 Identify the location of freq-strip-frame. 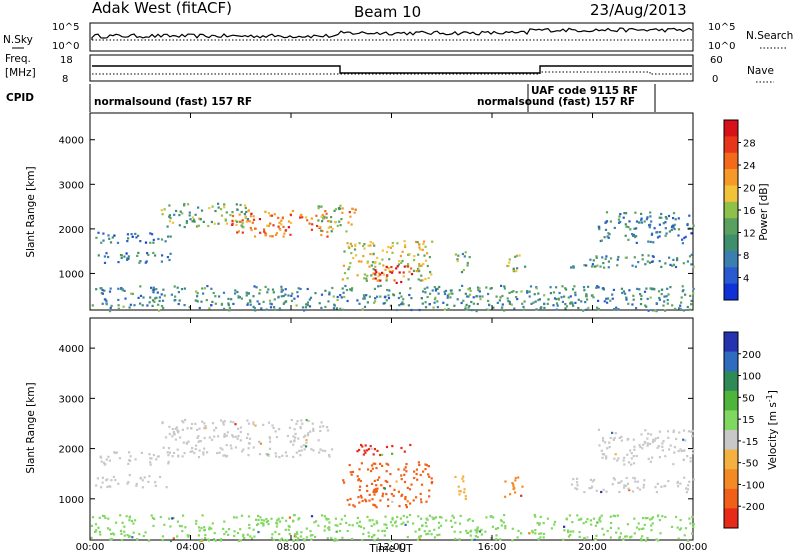
(391, 68).